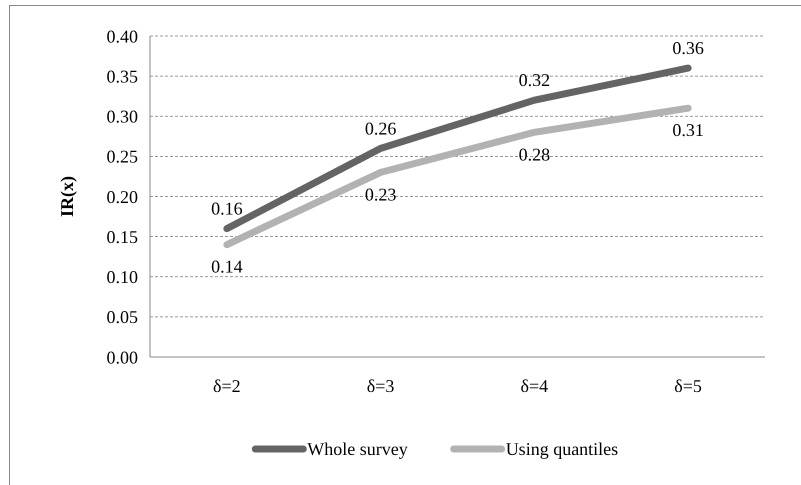 The image size is (801, 485). Describe the element at coordinates (534, 80) in the screenshot. I see `data-label: 0.32` at that location.